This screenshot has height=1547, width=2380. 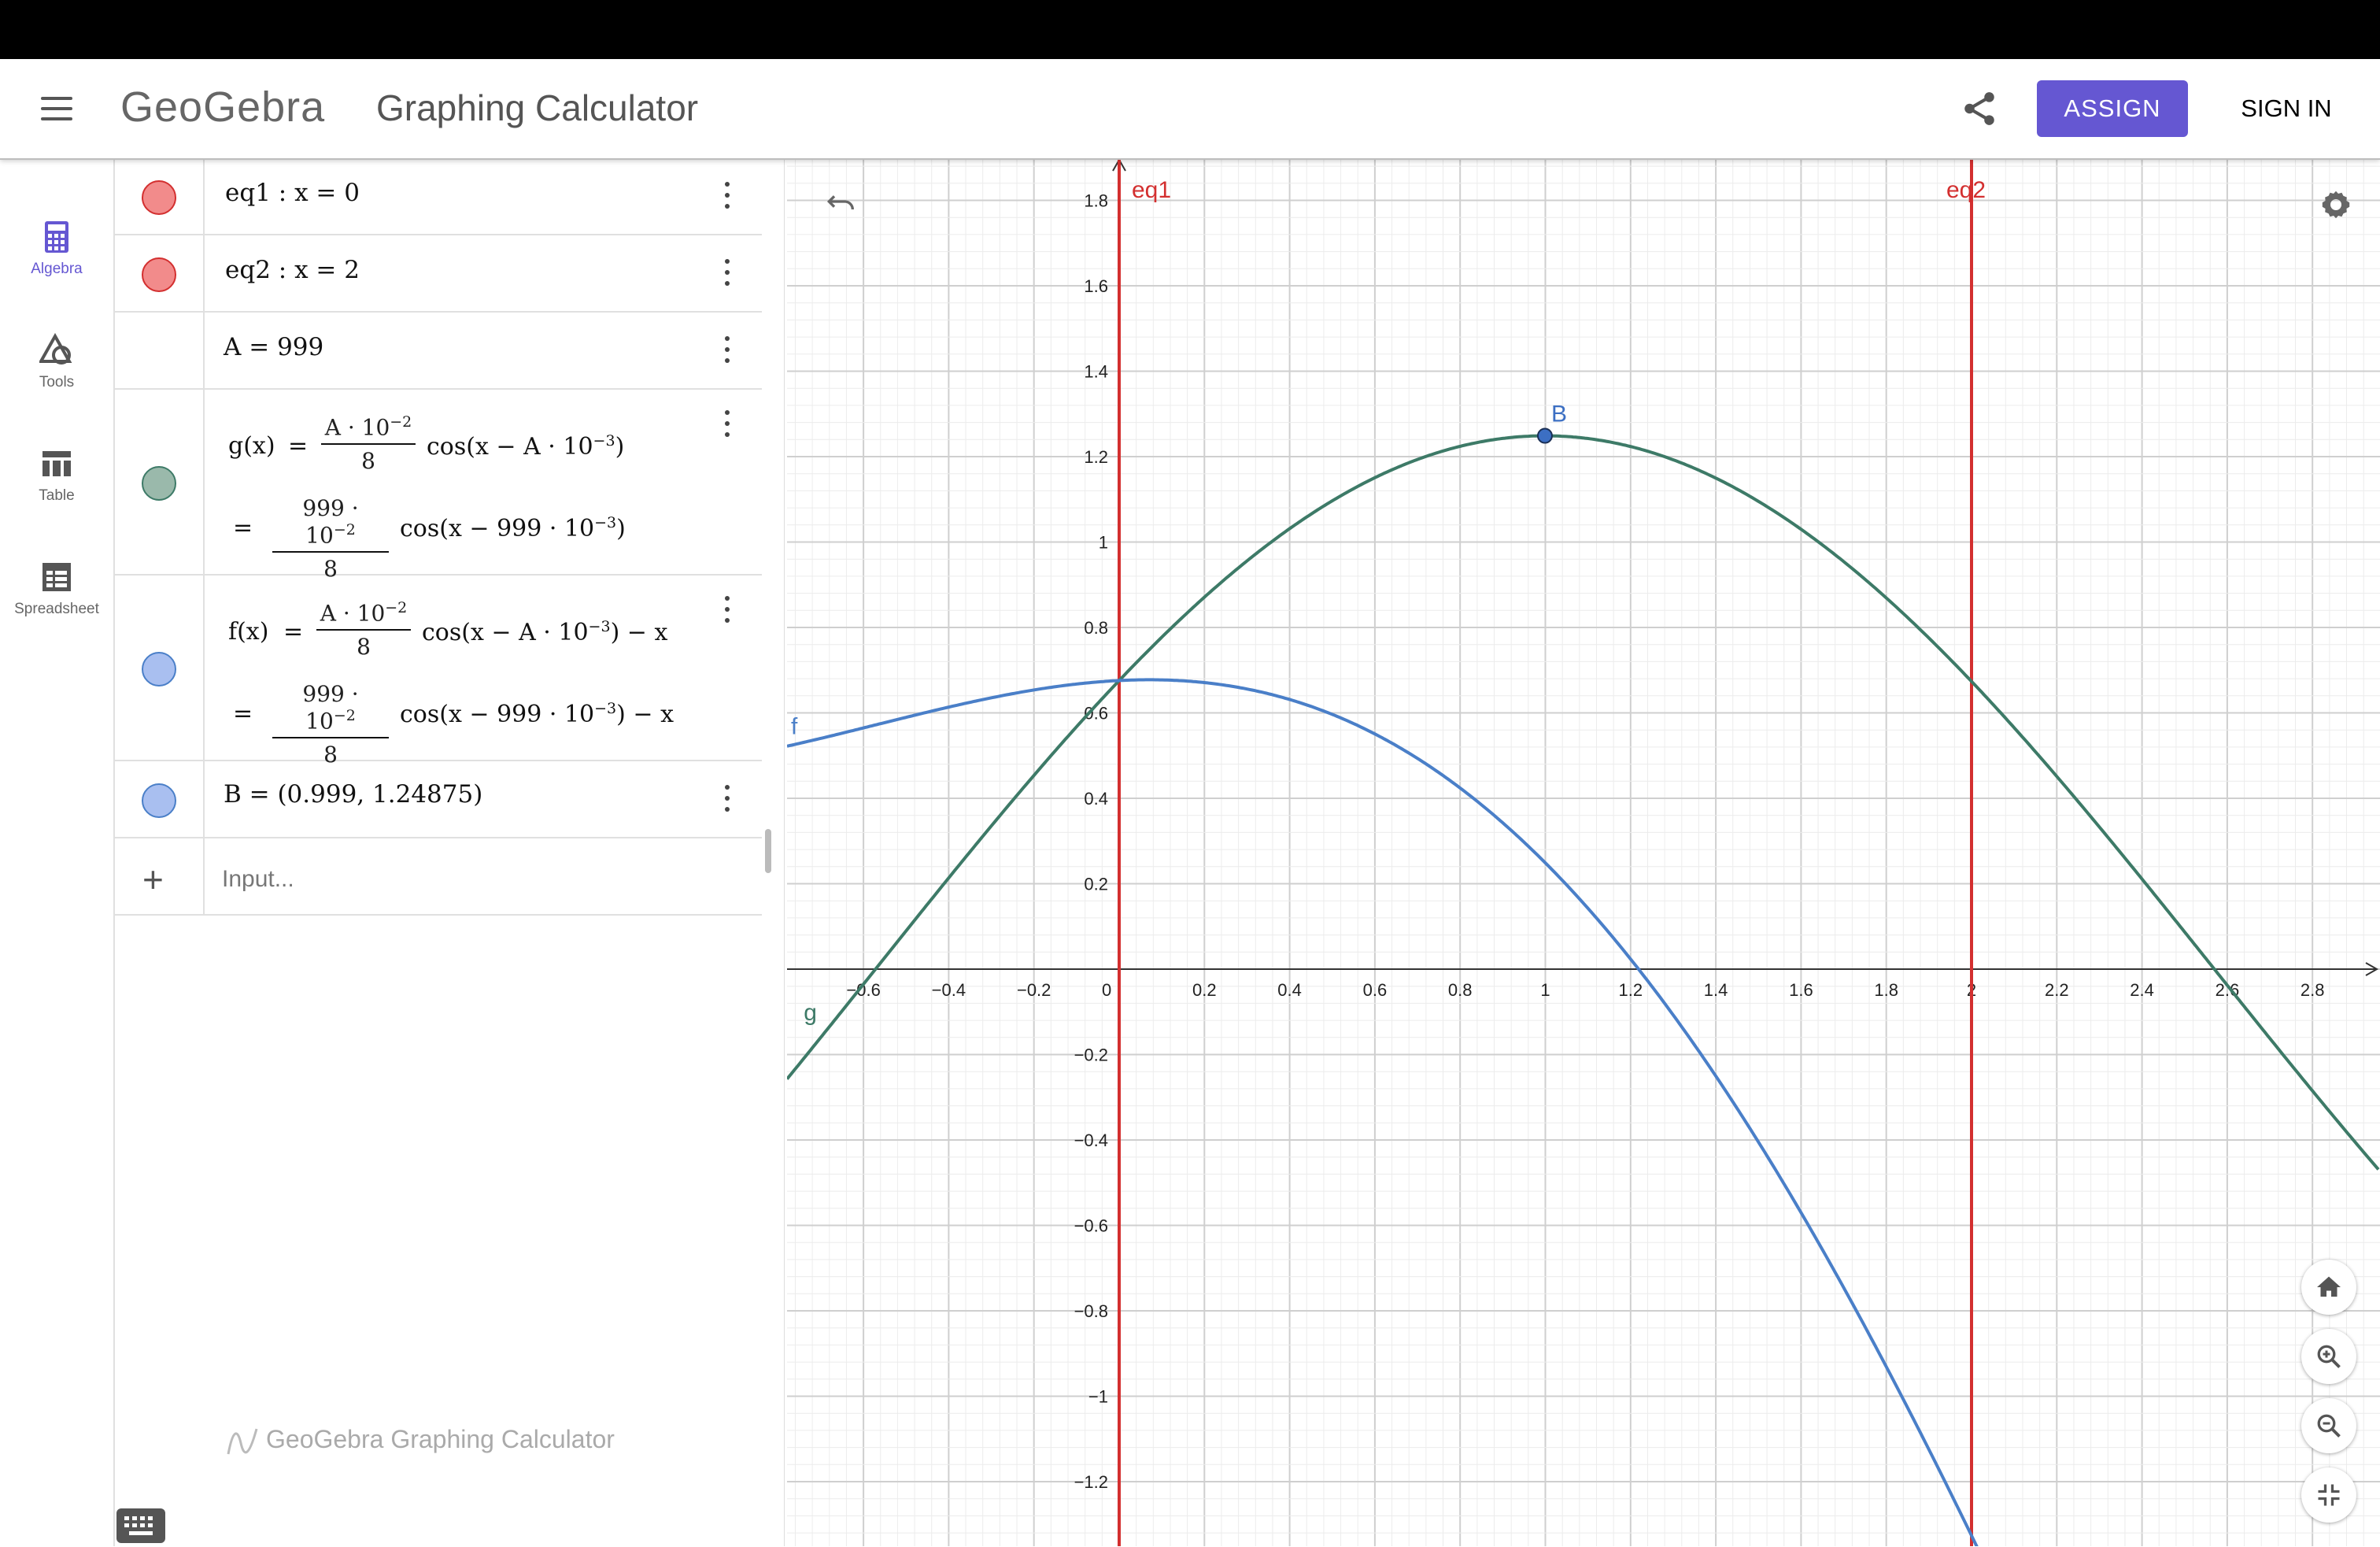 I want to click on algebra-row-b: B = (0.999, 1.24875), so click(x=438, y=799).